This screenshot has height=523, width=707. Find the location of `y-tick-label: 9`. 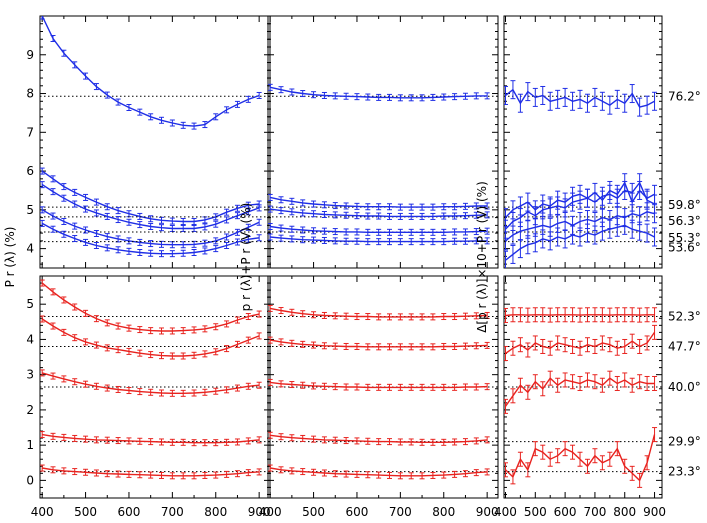

y-tick-label: 9 is located at coordinates (30, 55).